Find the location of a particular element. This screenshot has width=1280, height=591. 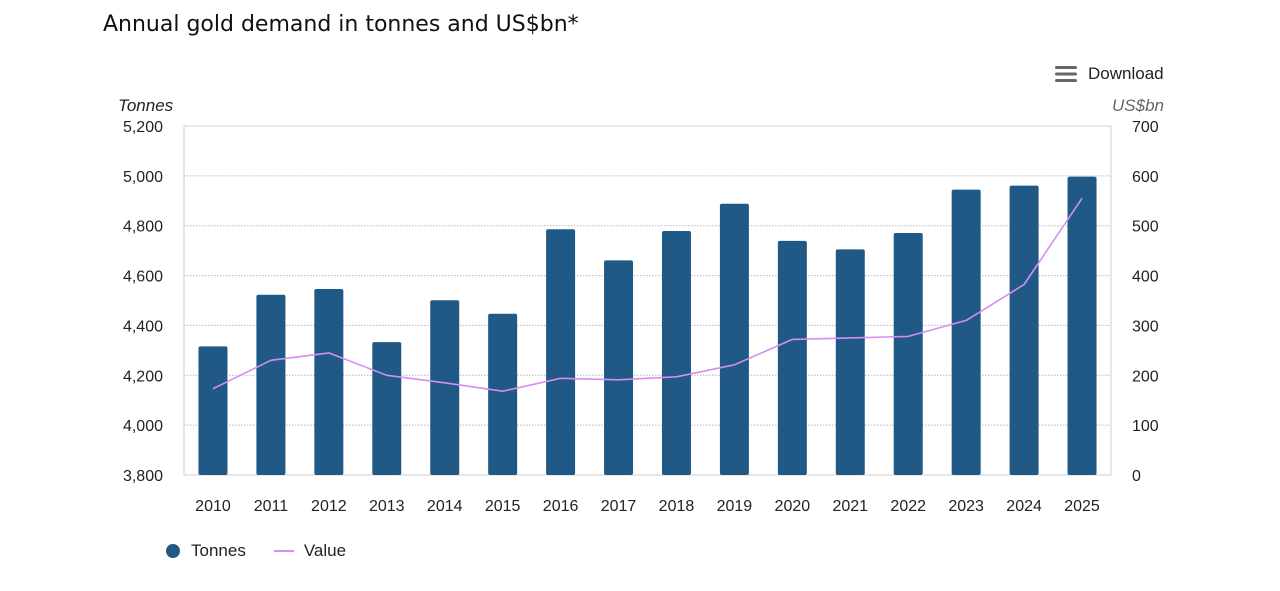

x-tick-label: 2012 is located at coordinates (329, 506).